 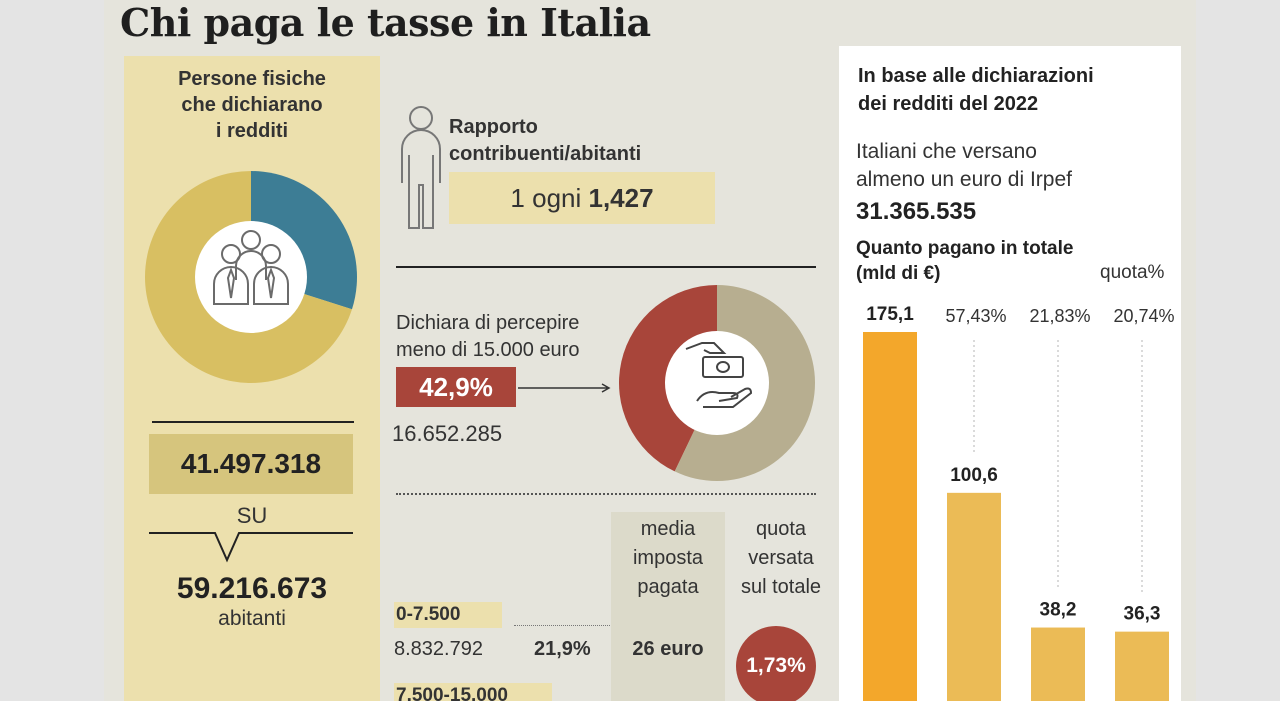 I want to click on fascia-media: 26 euro, so click(x=668, y=649).